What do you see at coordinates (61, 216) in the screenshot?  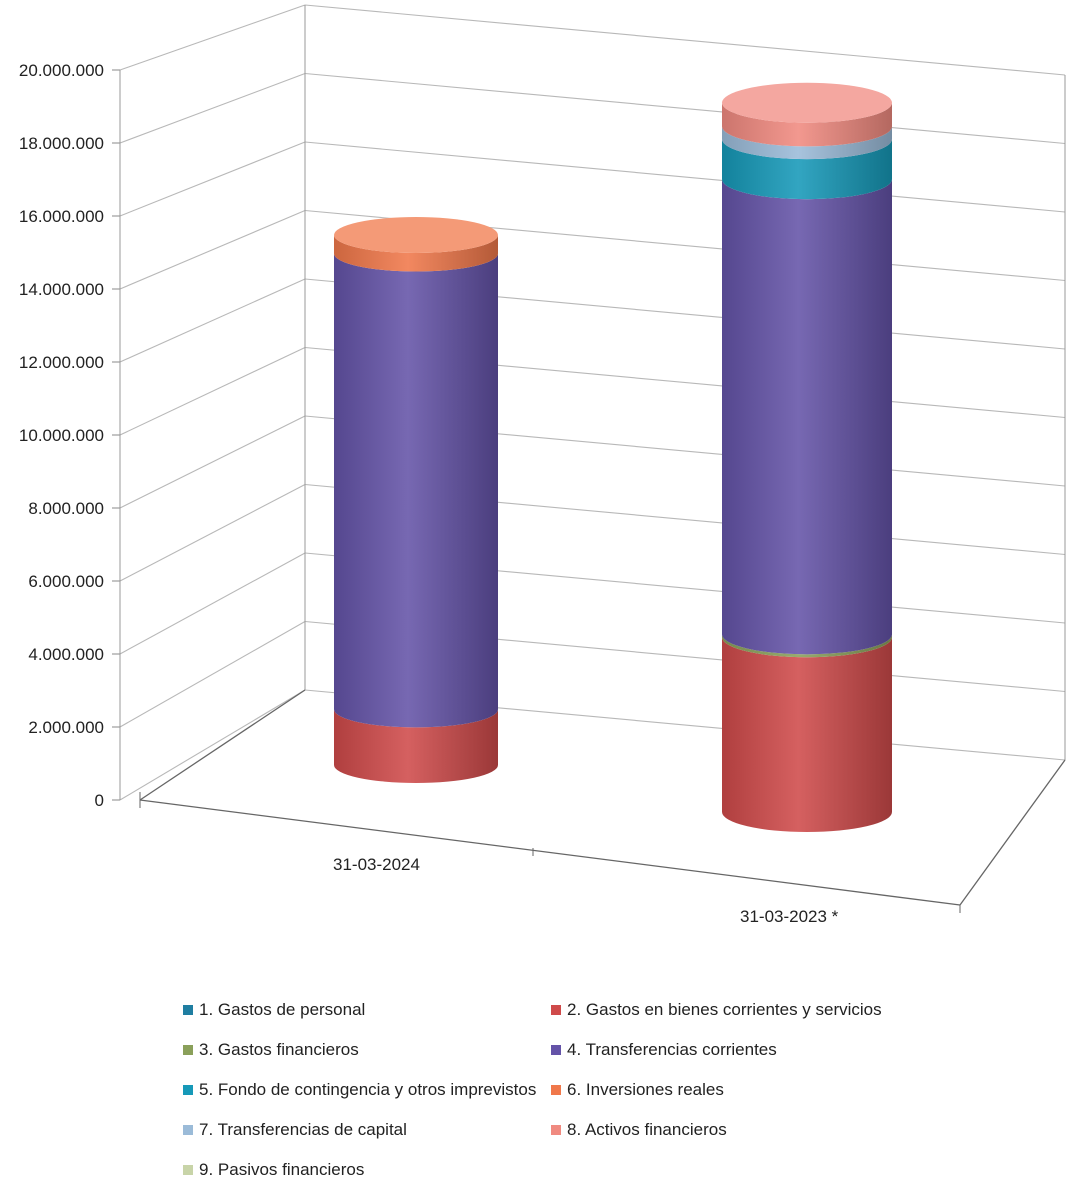 I see `ytick-label: 16.000.000` at bounding box center [61, 216].